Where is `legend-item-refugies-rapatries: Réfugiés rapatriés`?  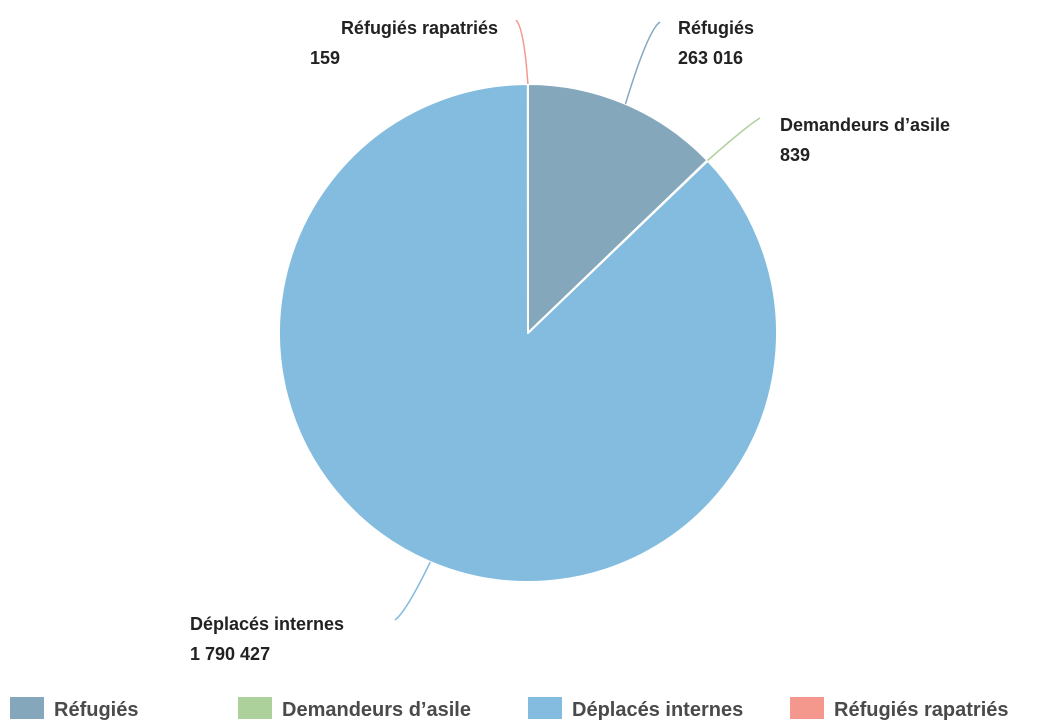 legend-item-refugies-rapatries: Réfugiés rapatriés is located at coordinates (899, 709).